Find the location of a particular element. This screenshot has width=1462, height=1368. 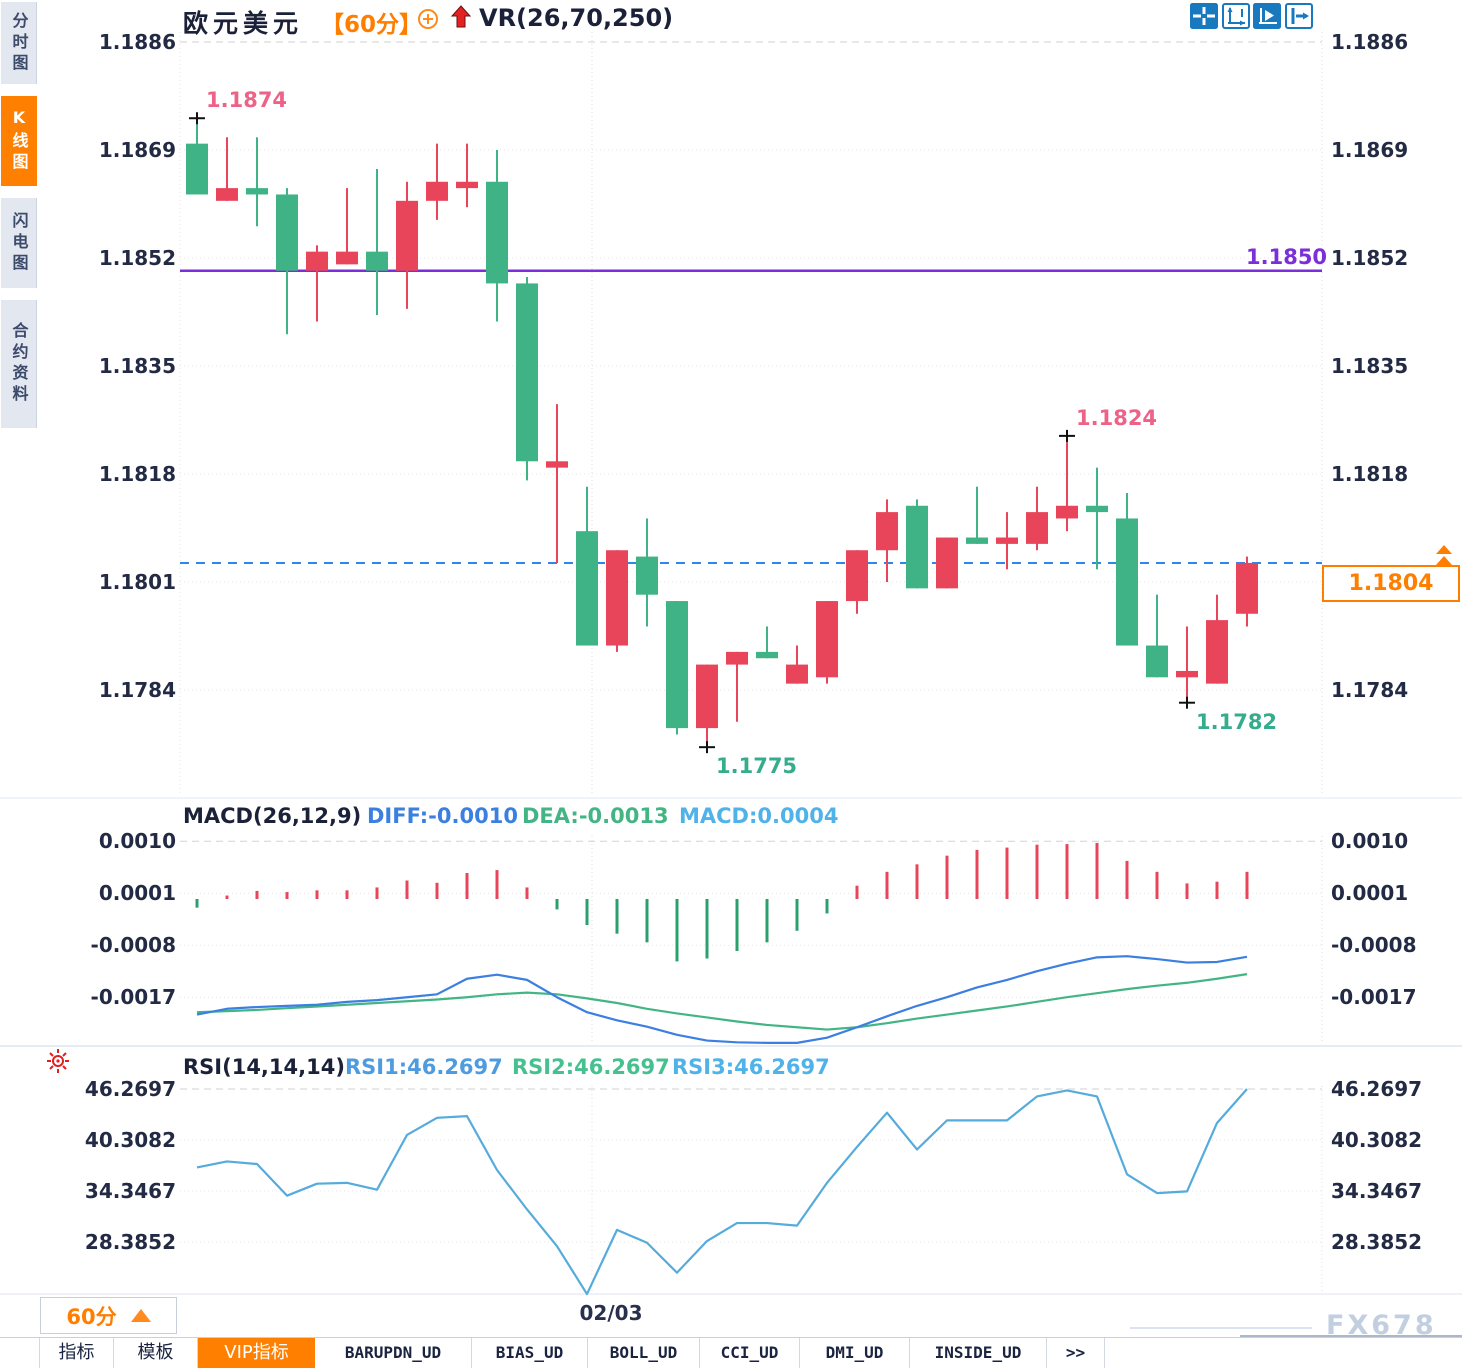

indicator-params-label: VR(26,70,250) is located at coordinates (576, 18).